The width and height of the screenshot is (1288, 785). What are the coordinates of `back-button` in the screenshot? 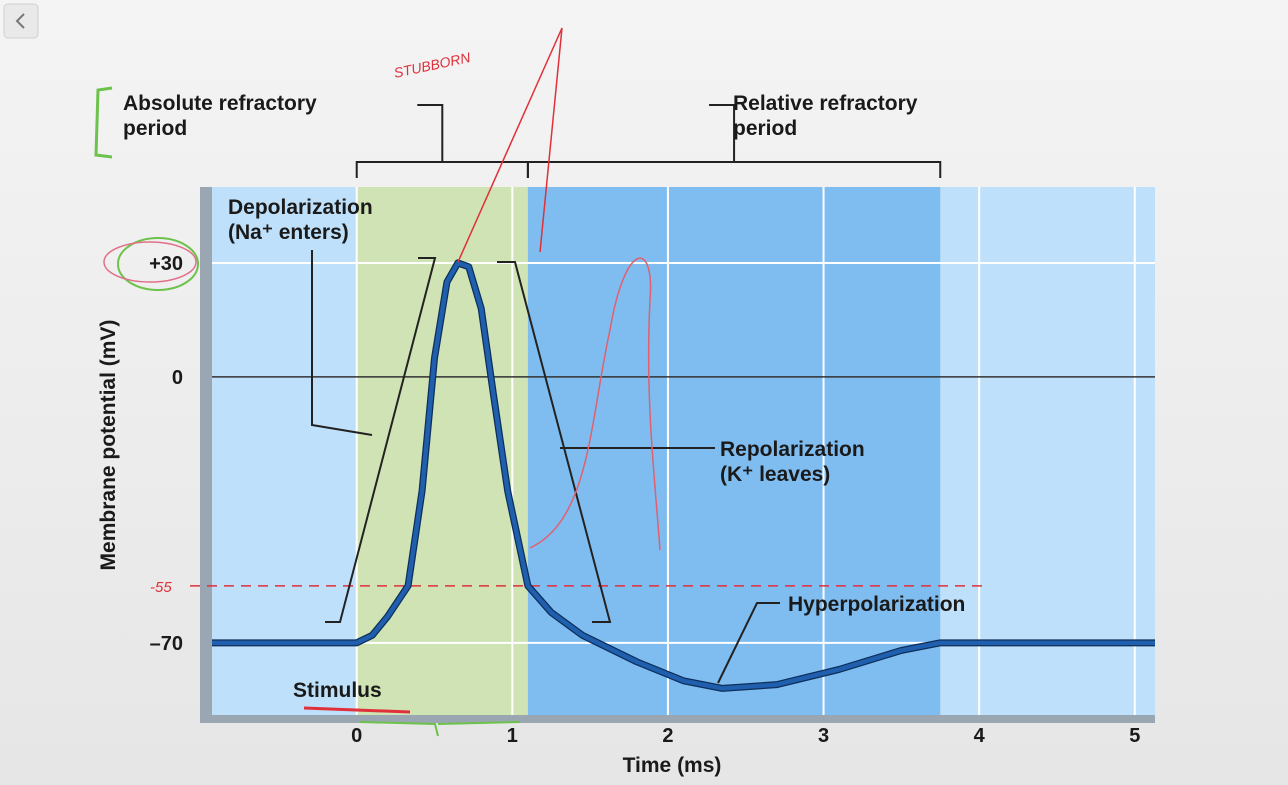 It's located at (21, 21).